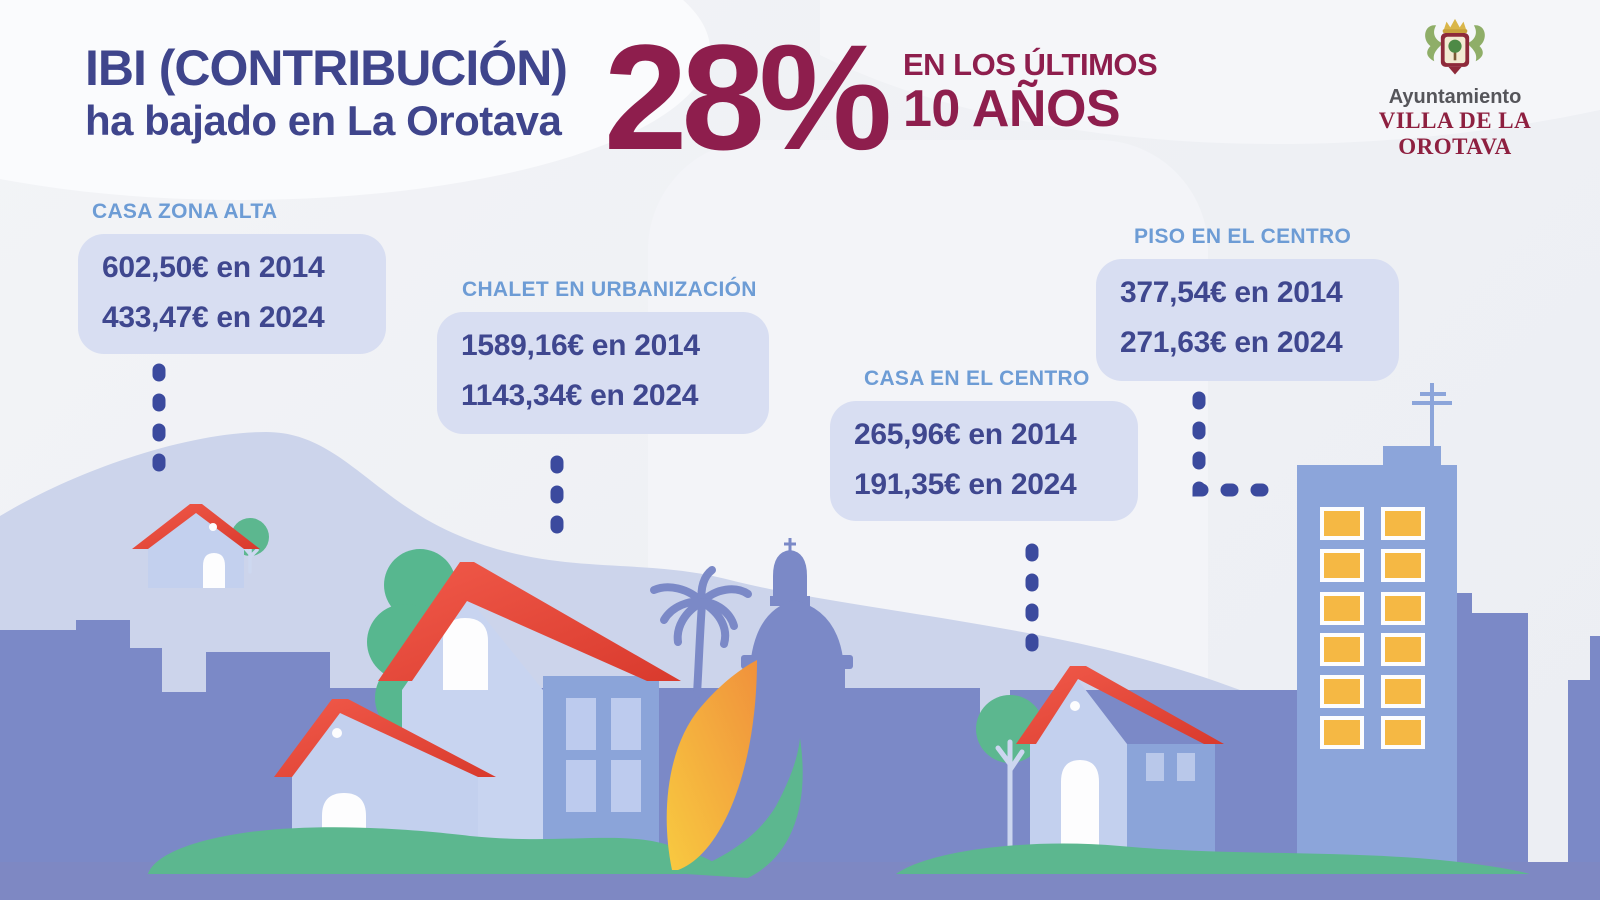 The height and width of the screenshot is (900, 1600). What do you see at coordinates (1231, 292) in the screenshot?
I see `value-2014: 377,54€ en 2014` at bounding box center [1231, 292].